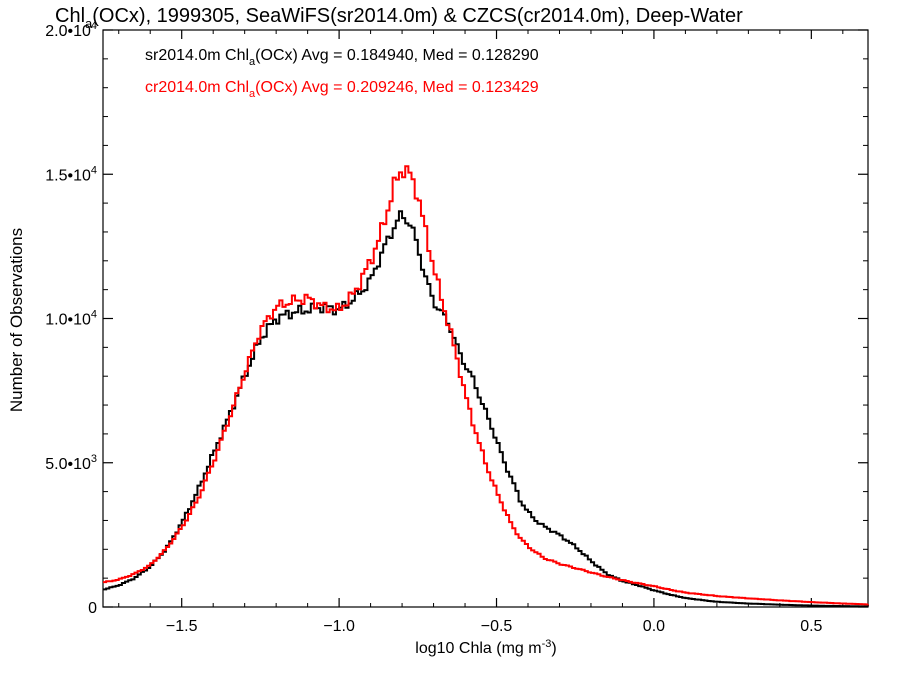 The width and height of the screenshot is (900, 675). What do you see at coordinates (811, 626) in the screenshot?
I see `x-tick-label: 0.5` at bounding box center [811, 626].